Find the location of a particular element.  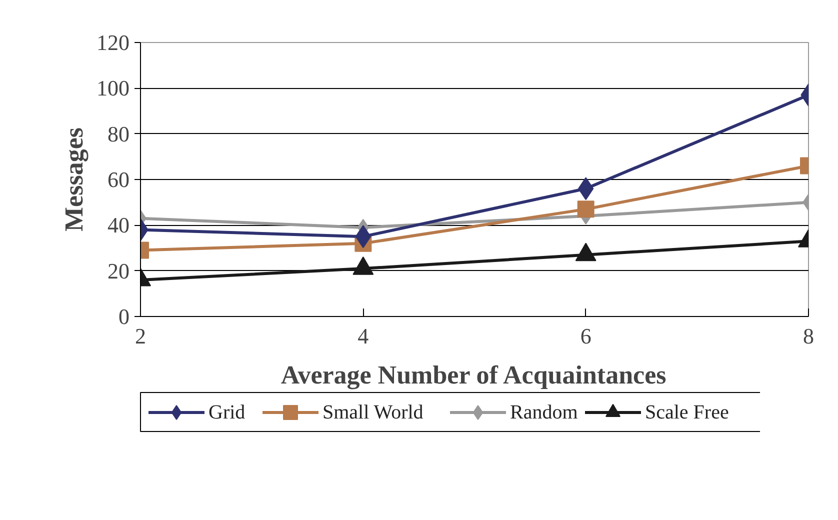

x-tick-label: 8 is located at coordinates (808, 336).